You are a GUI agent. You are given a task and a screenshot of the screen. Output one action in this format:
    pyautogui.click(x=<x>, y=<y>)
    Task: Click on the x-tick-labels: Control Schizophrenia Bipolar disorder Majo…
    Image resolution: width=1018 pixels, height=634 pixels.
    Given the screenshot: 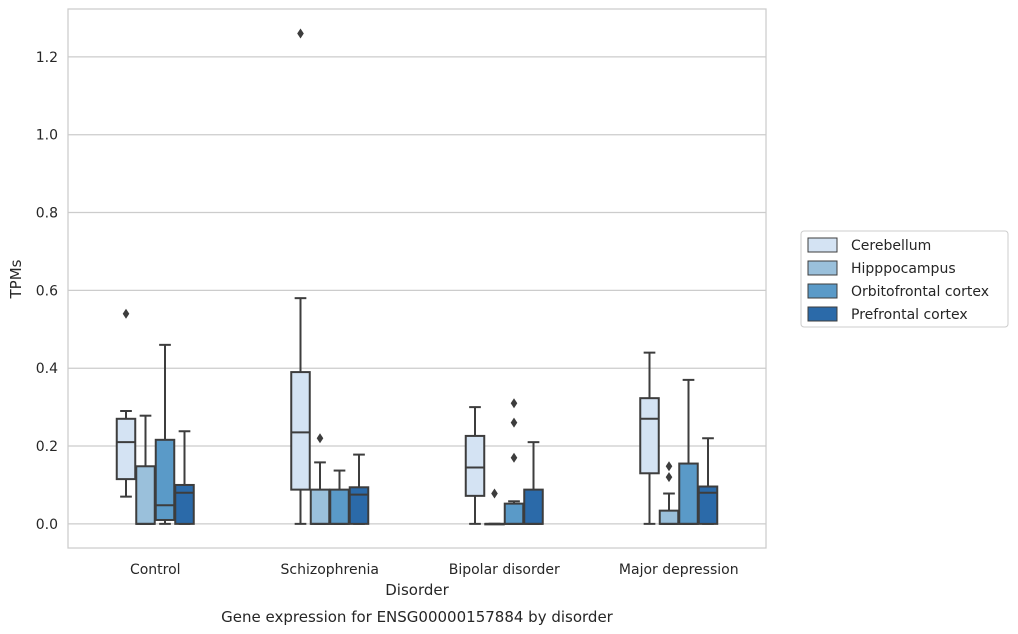 What is the action you would take?
    pyautogui.click(x=434, y=570)
    